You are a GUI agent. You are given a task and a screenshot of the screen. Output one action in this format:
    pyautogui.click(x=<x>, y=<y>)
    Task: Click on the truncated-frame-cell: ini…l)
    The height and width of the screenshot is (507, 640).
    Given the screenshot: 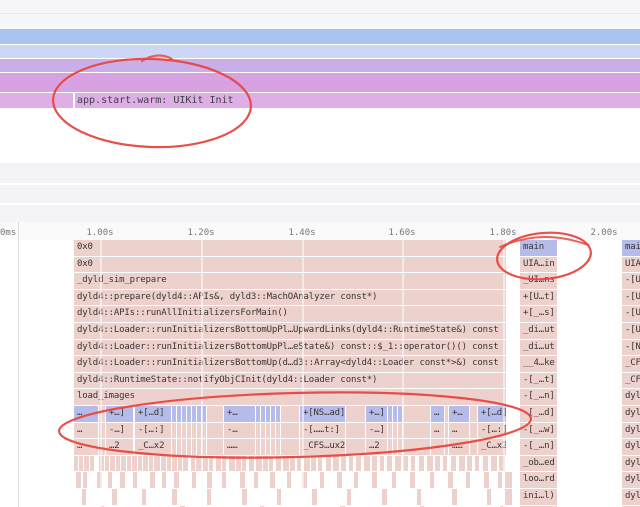 What is the action you would take?
    pyautogui.click(x=538, y=497)
    